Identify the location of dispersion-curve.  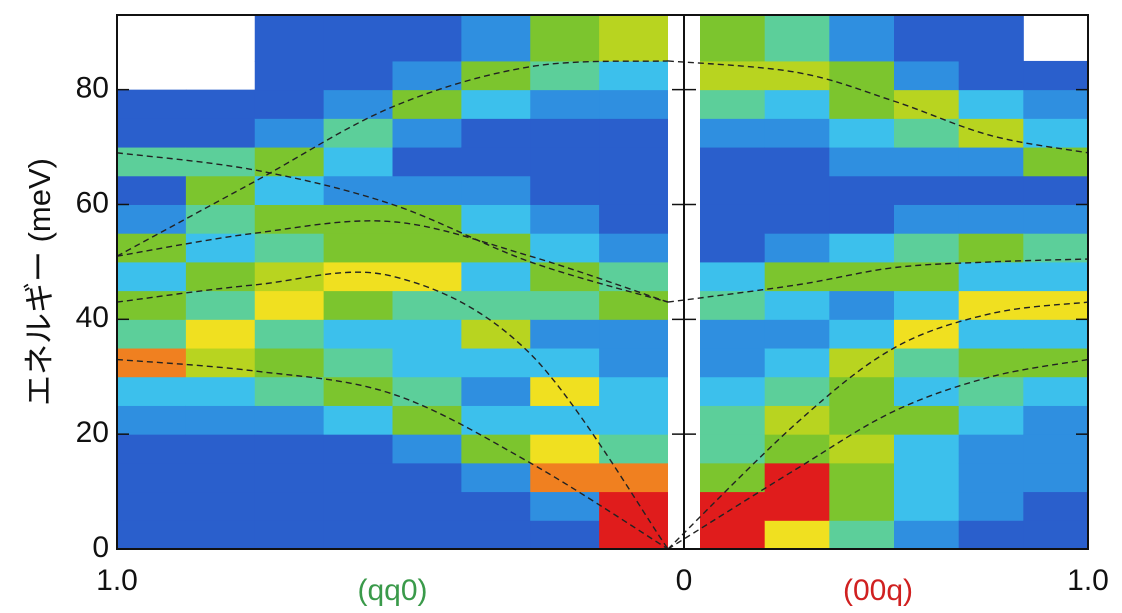
(878, 280).